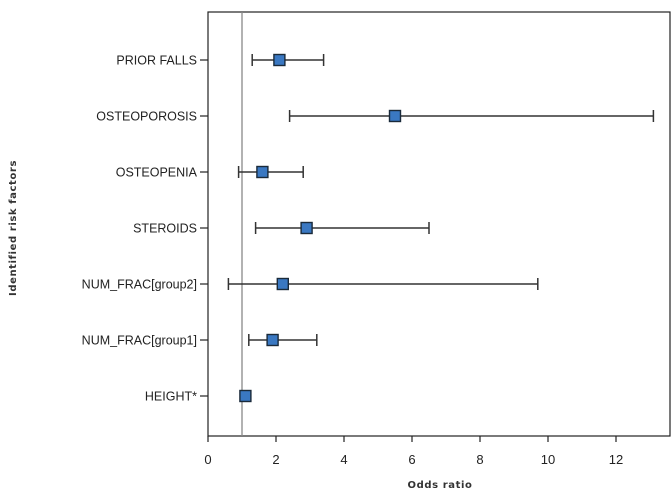 The width and height of the screenshot is (671, 490). Describe the element at coordinates (343, 459) in the screenshot. I see `x-tick-label: 4` at that location.